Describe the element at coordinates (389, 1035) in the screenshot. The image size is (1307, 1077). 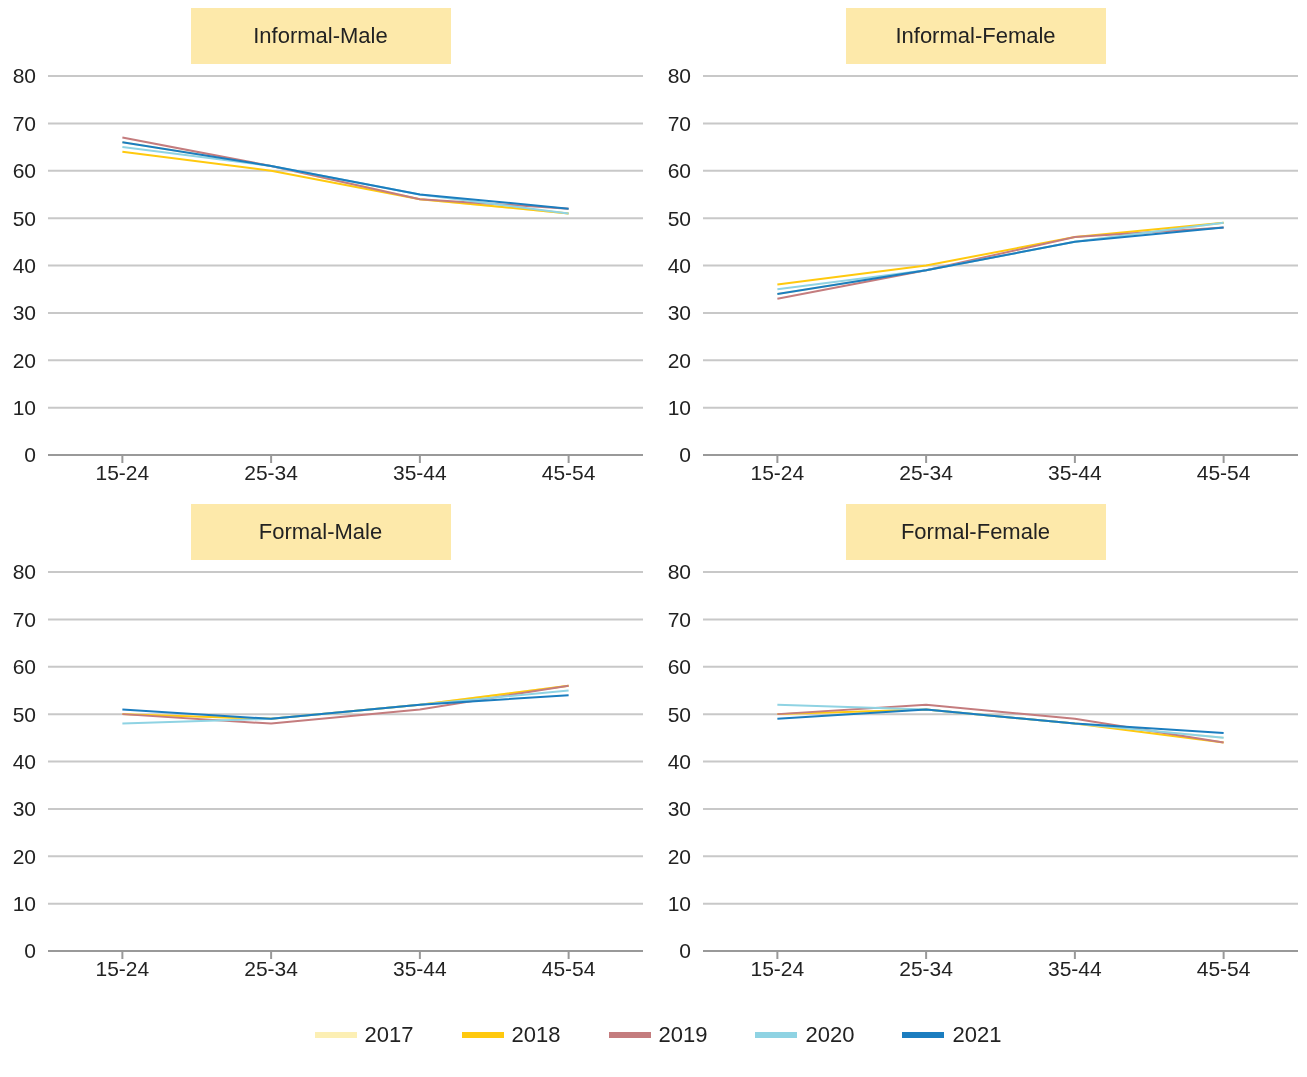
I see `legend-label: 2017` at that location.